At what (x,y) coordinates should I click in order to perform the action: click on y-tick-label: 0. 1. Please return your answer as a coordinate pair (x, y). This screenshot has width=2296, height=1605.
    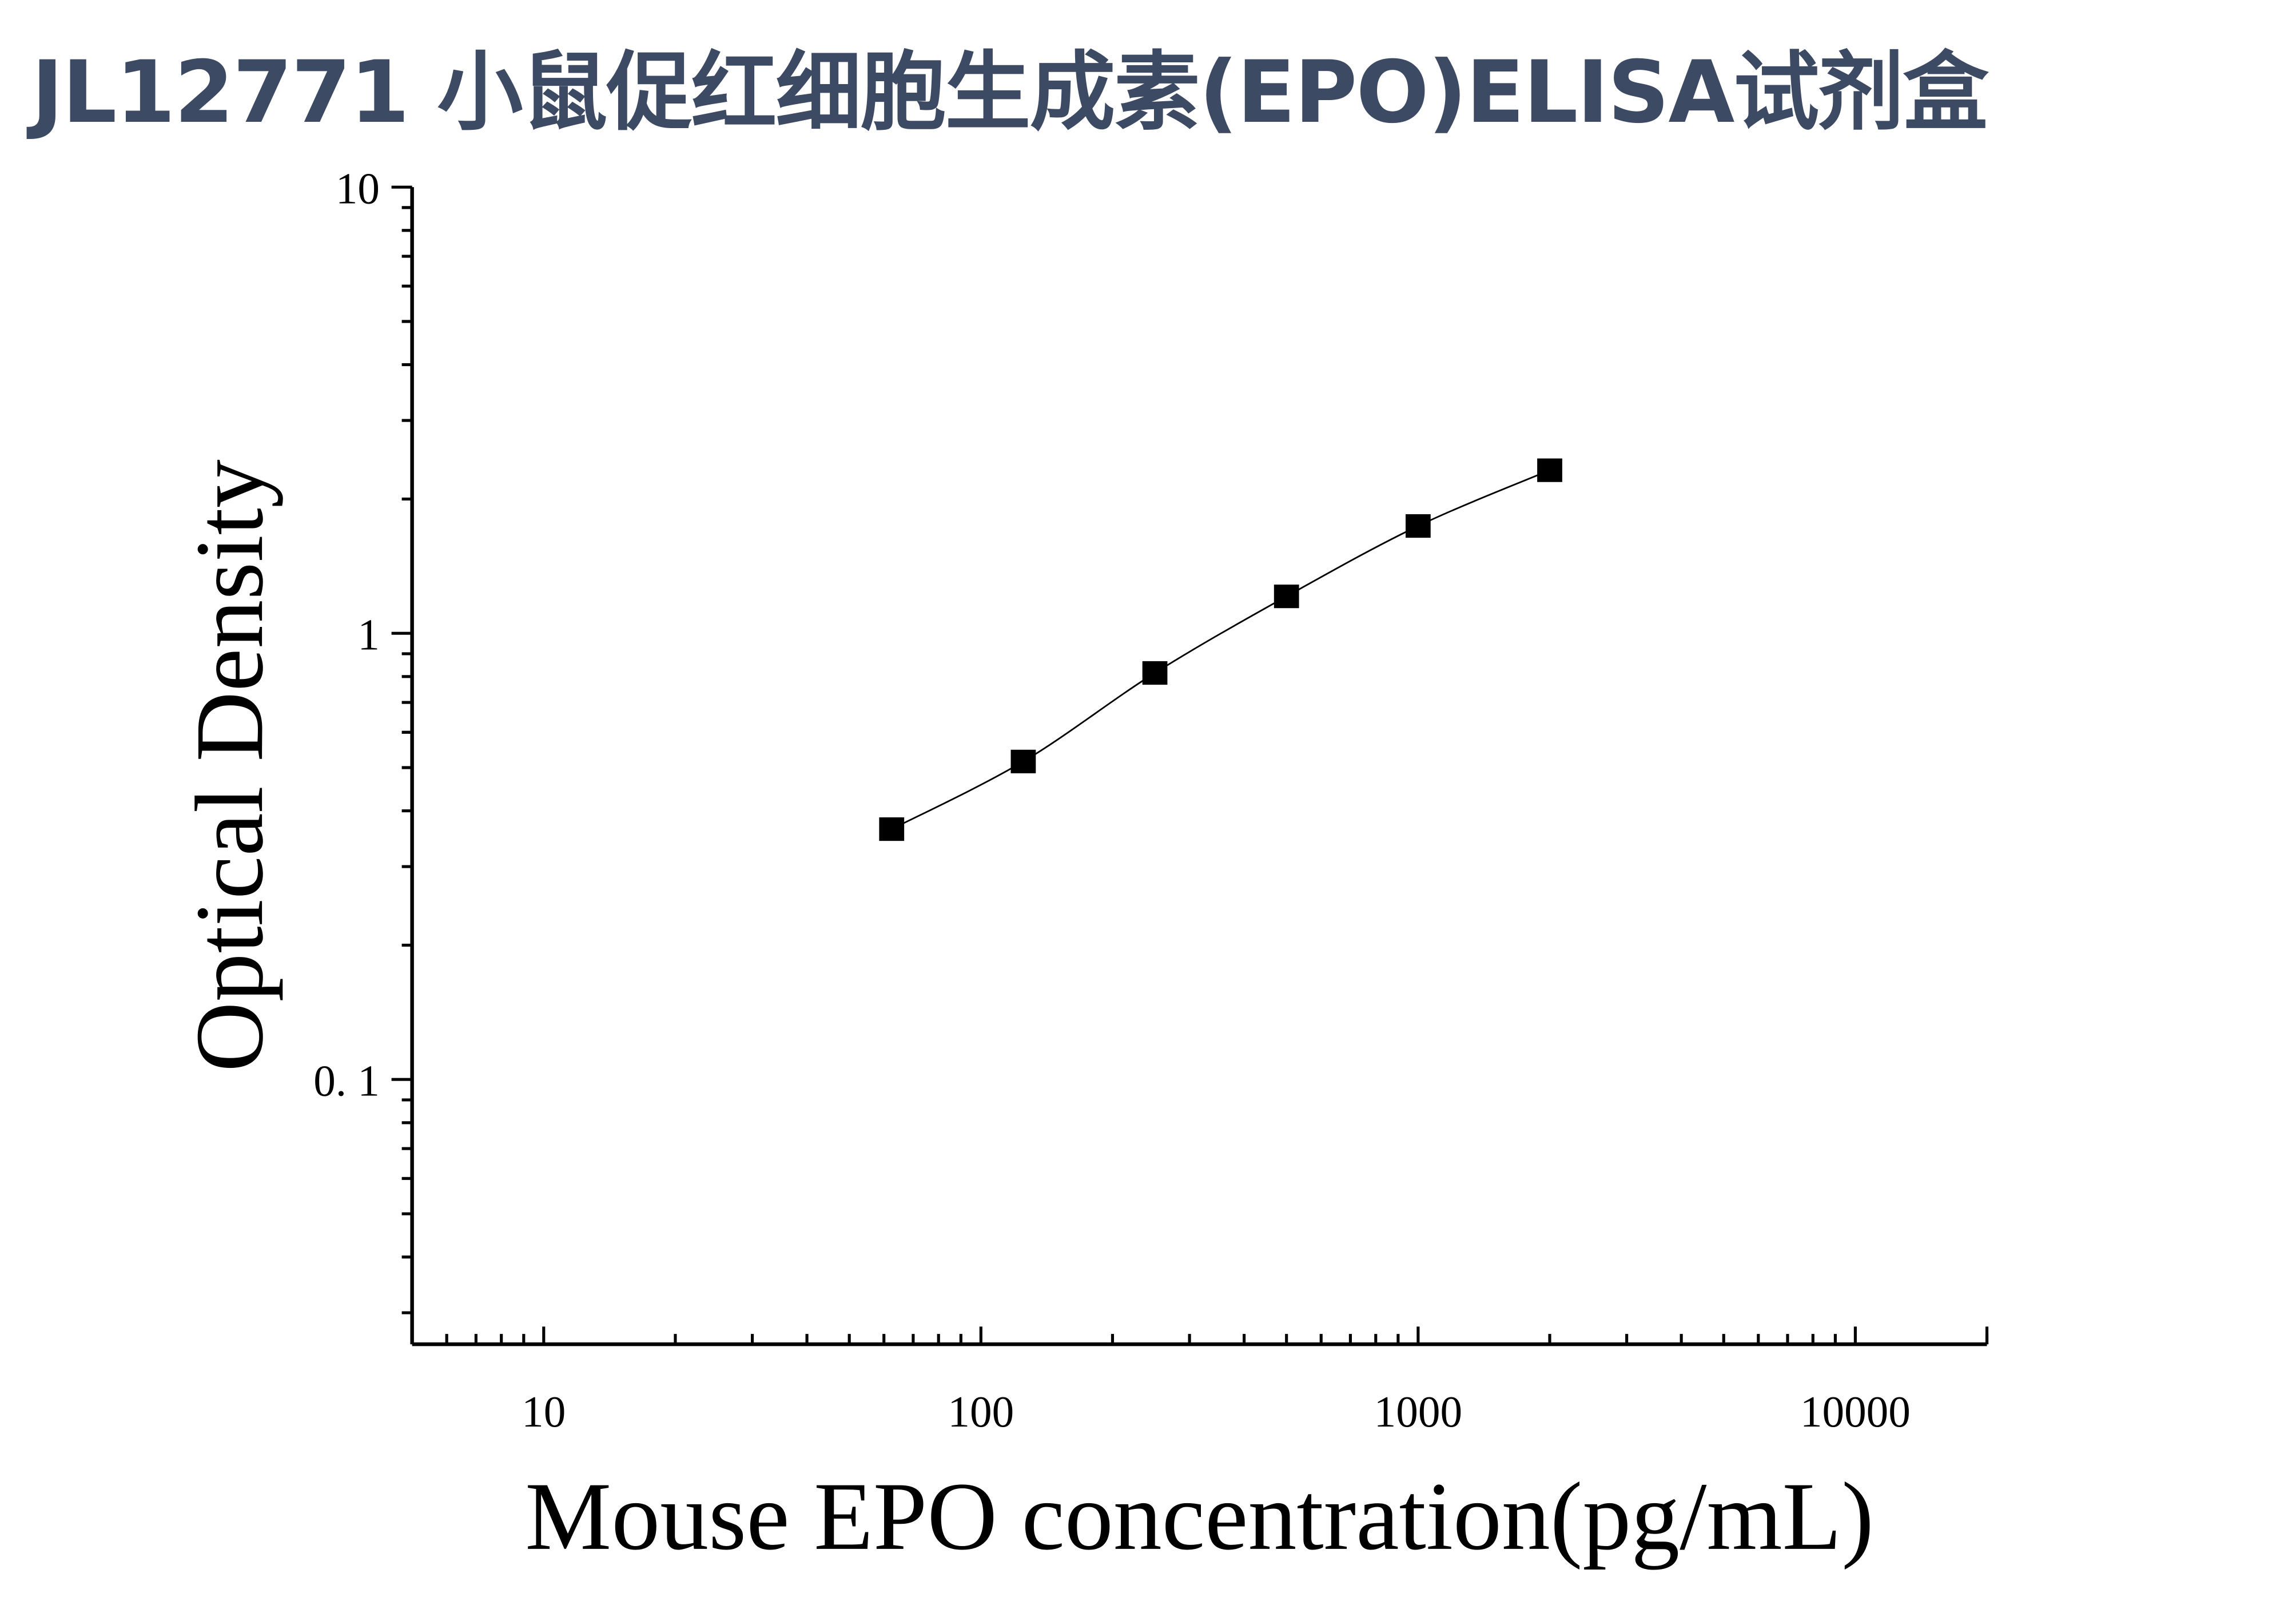
    Looking at the image, I should click on (347, 1081).